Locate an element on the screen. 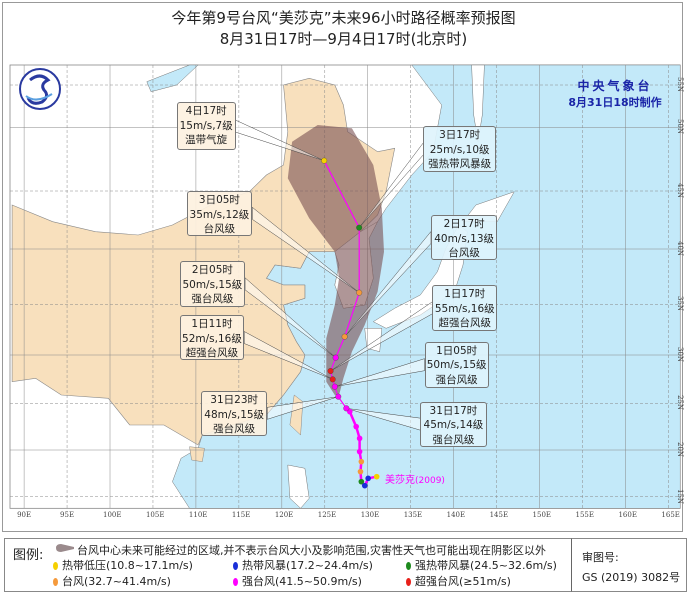 The width and height of the screenshot is (687, 606). forecast-time: 3日05时 is located at coordinates (219, 200).